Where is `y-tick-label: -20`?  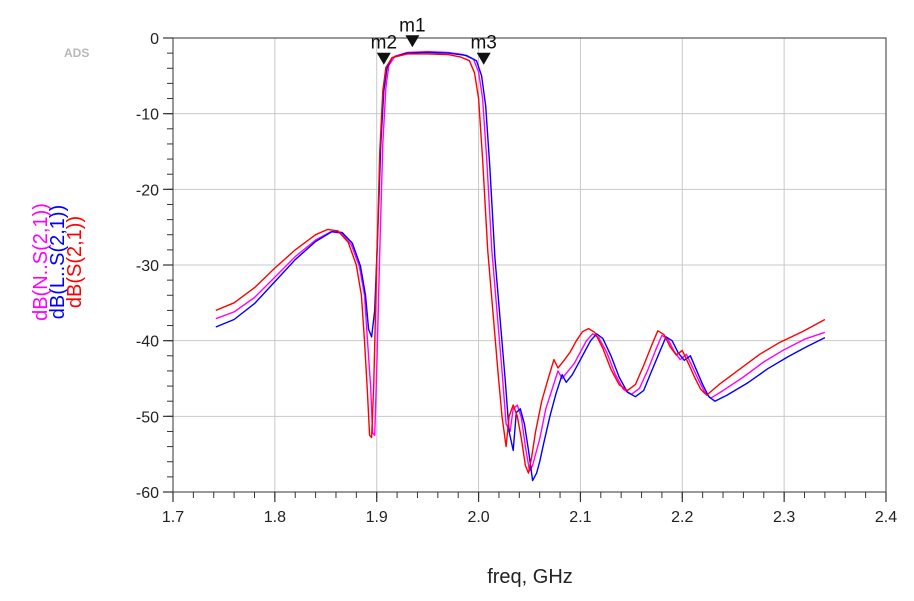 y-tick-label: -20 is located at coordinates (147, 190).